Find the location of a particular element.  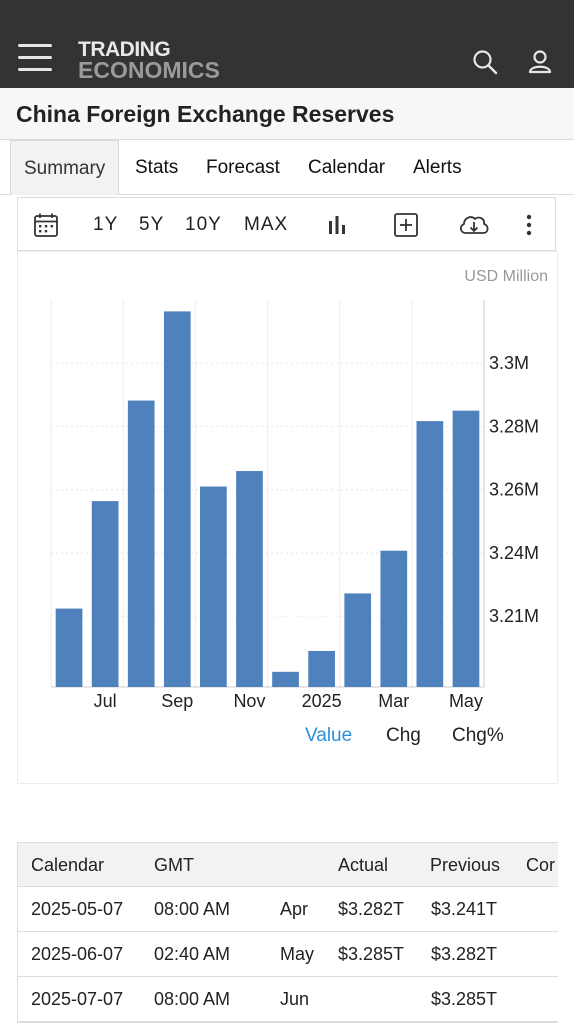

row-actual: $3.285T is located at coordinates (371, 954).